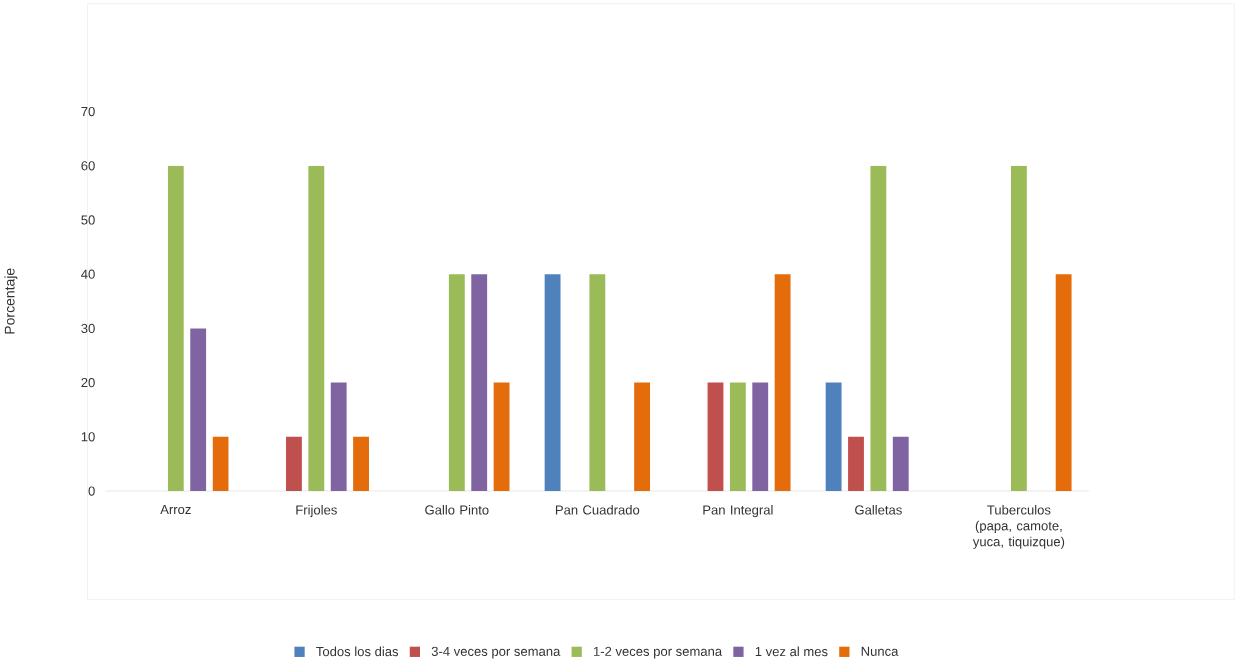 This screenshot has height=662, width=1238. I want to click on x-tick-label: Arroz, so click(175, 510).